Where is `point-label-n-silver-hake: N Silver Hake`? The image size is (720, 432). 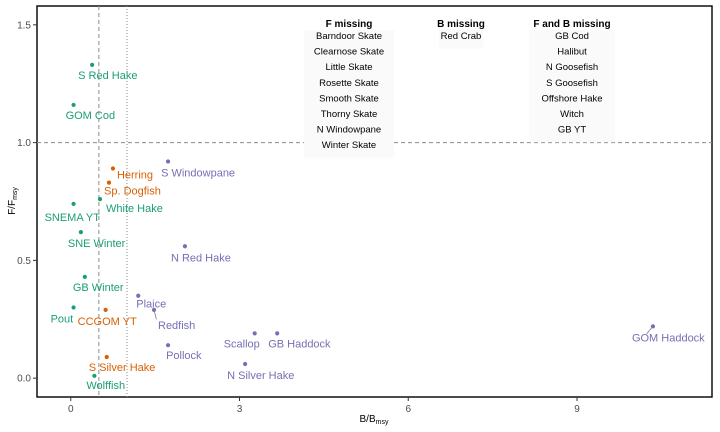 point-label-n-silver-hake: N Silver Hake is located at coordinates (260, 376).